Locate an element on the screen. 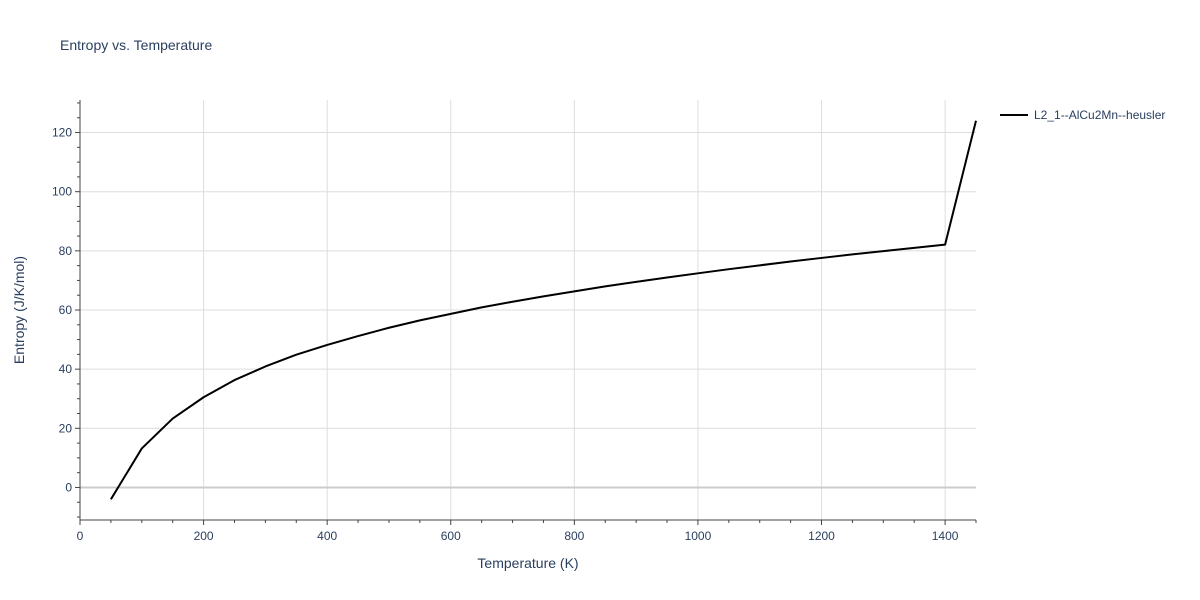 This screenshot has width=1200, height=600. y-tick-label: 40 is located at coordinates (66, 369).